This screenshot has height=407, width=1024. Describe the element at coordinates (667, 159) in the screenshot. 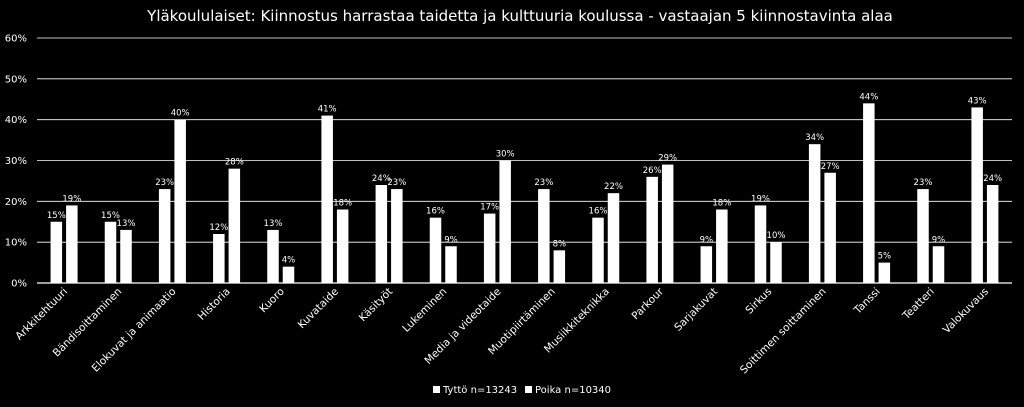

I see `data-label: 29%` at that location.